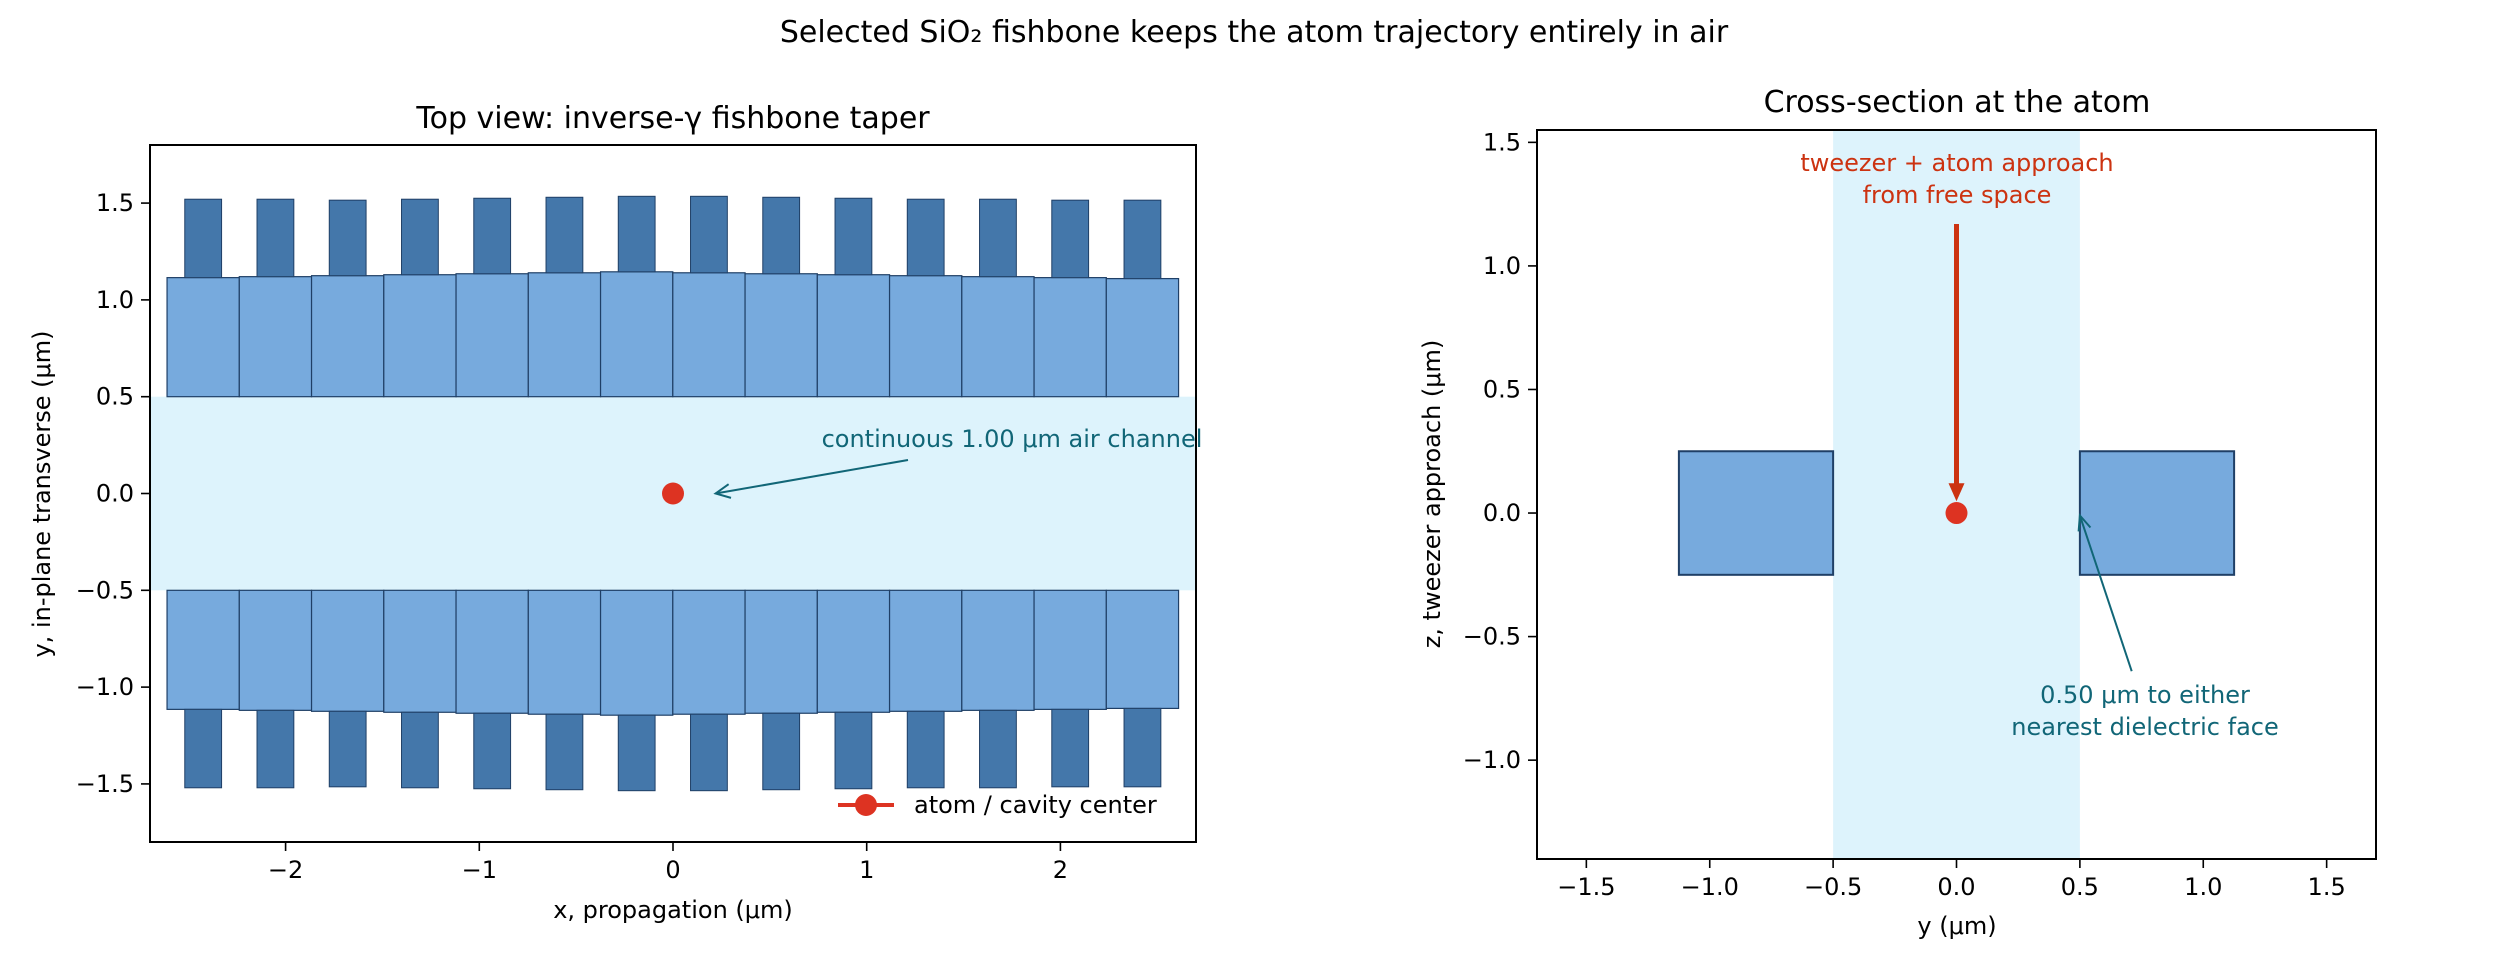  What do you see at coordinates (866, 870) in the screenshot?
I see `x-tick-label: 1` at bounding box center [866, 870].